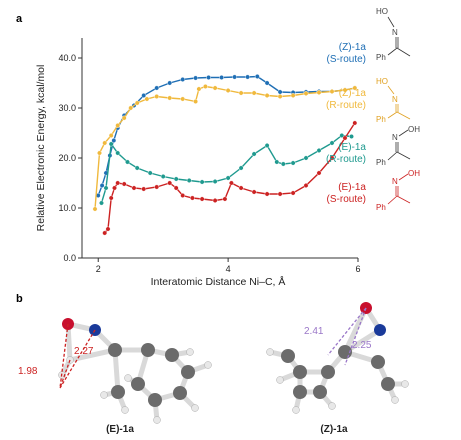  What do you see at coordinates (398, 146) in the screenshot?
I see `e-oxime-structure-gray: N OH Ph` at bounding box center [398, 146].